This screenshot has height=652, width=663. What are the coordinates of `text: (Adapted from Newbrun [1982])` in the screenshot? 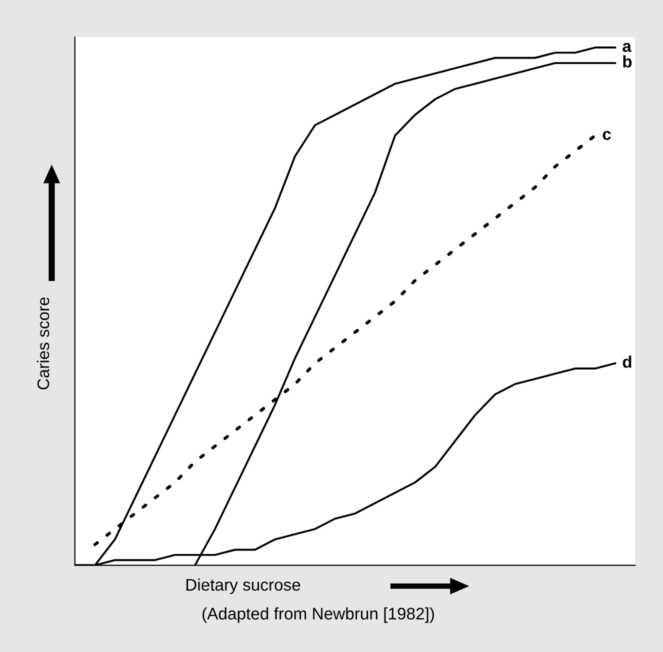 It's located at (318, 615).